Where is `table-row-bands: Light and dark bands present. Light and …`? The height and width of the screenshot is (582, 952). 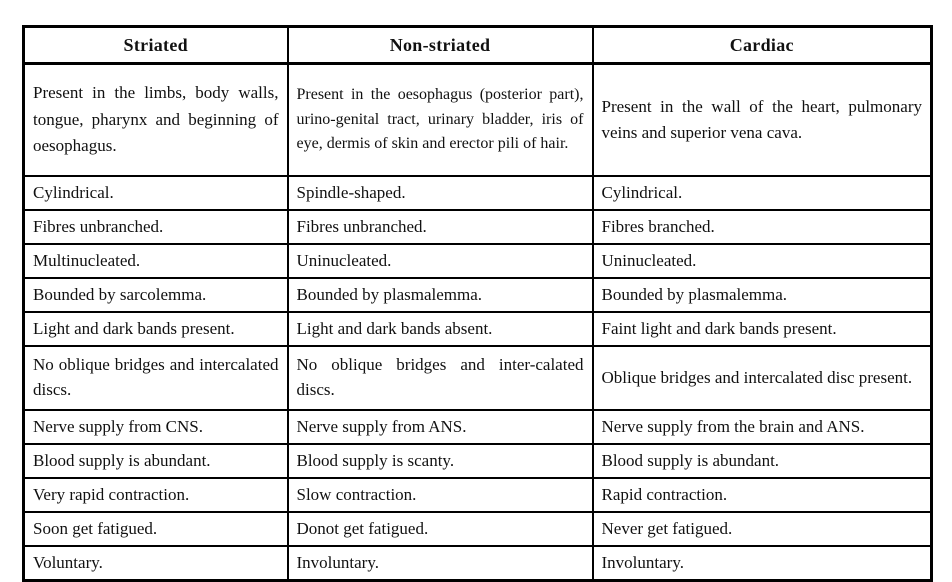
table-row-bands: Light and dark bands present. Light and … is located at coordinates (477, 329).